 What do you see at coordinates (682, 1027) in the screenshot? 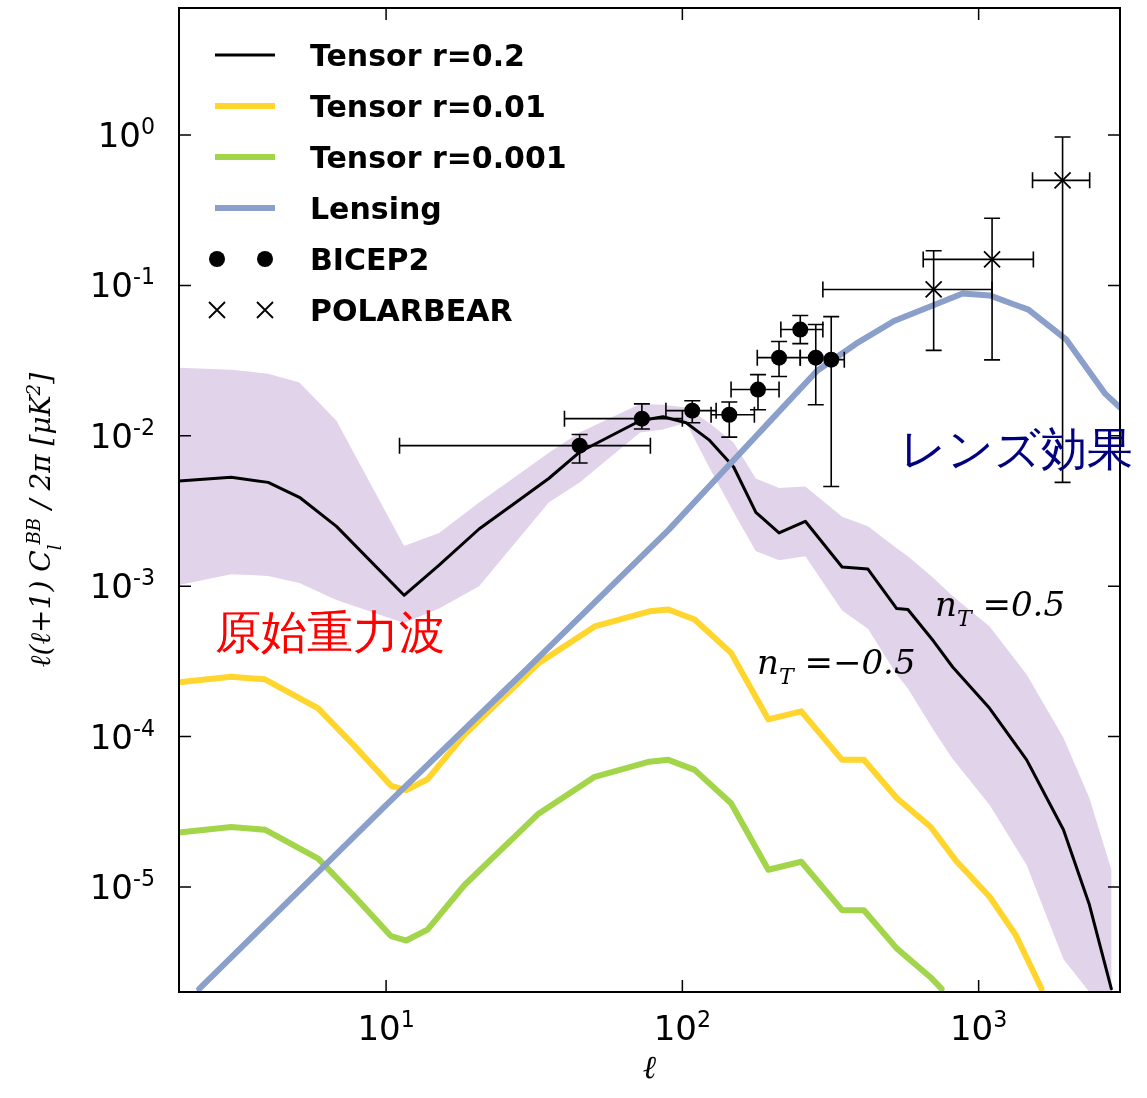
I see `x-tick-label: 10$^{2}$` at bounding box center [682, 1027].